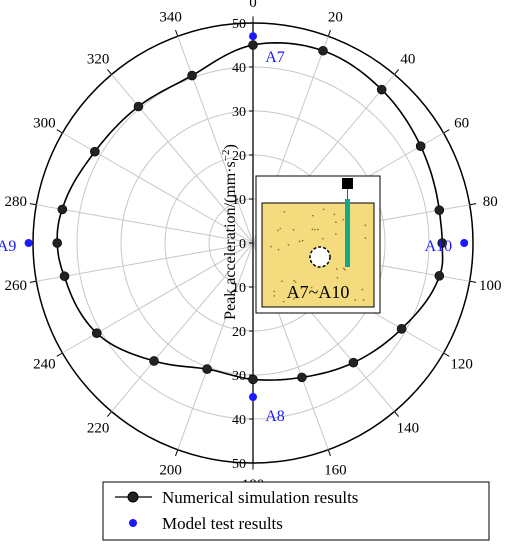 The height and width of the screenshot is (550, 505). What do you see at coordinates (230, 146) in the screenshot?
I see `y-axis-title-tail: )` at bounding box center [230, 146].